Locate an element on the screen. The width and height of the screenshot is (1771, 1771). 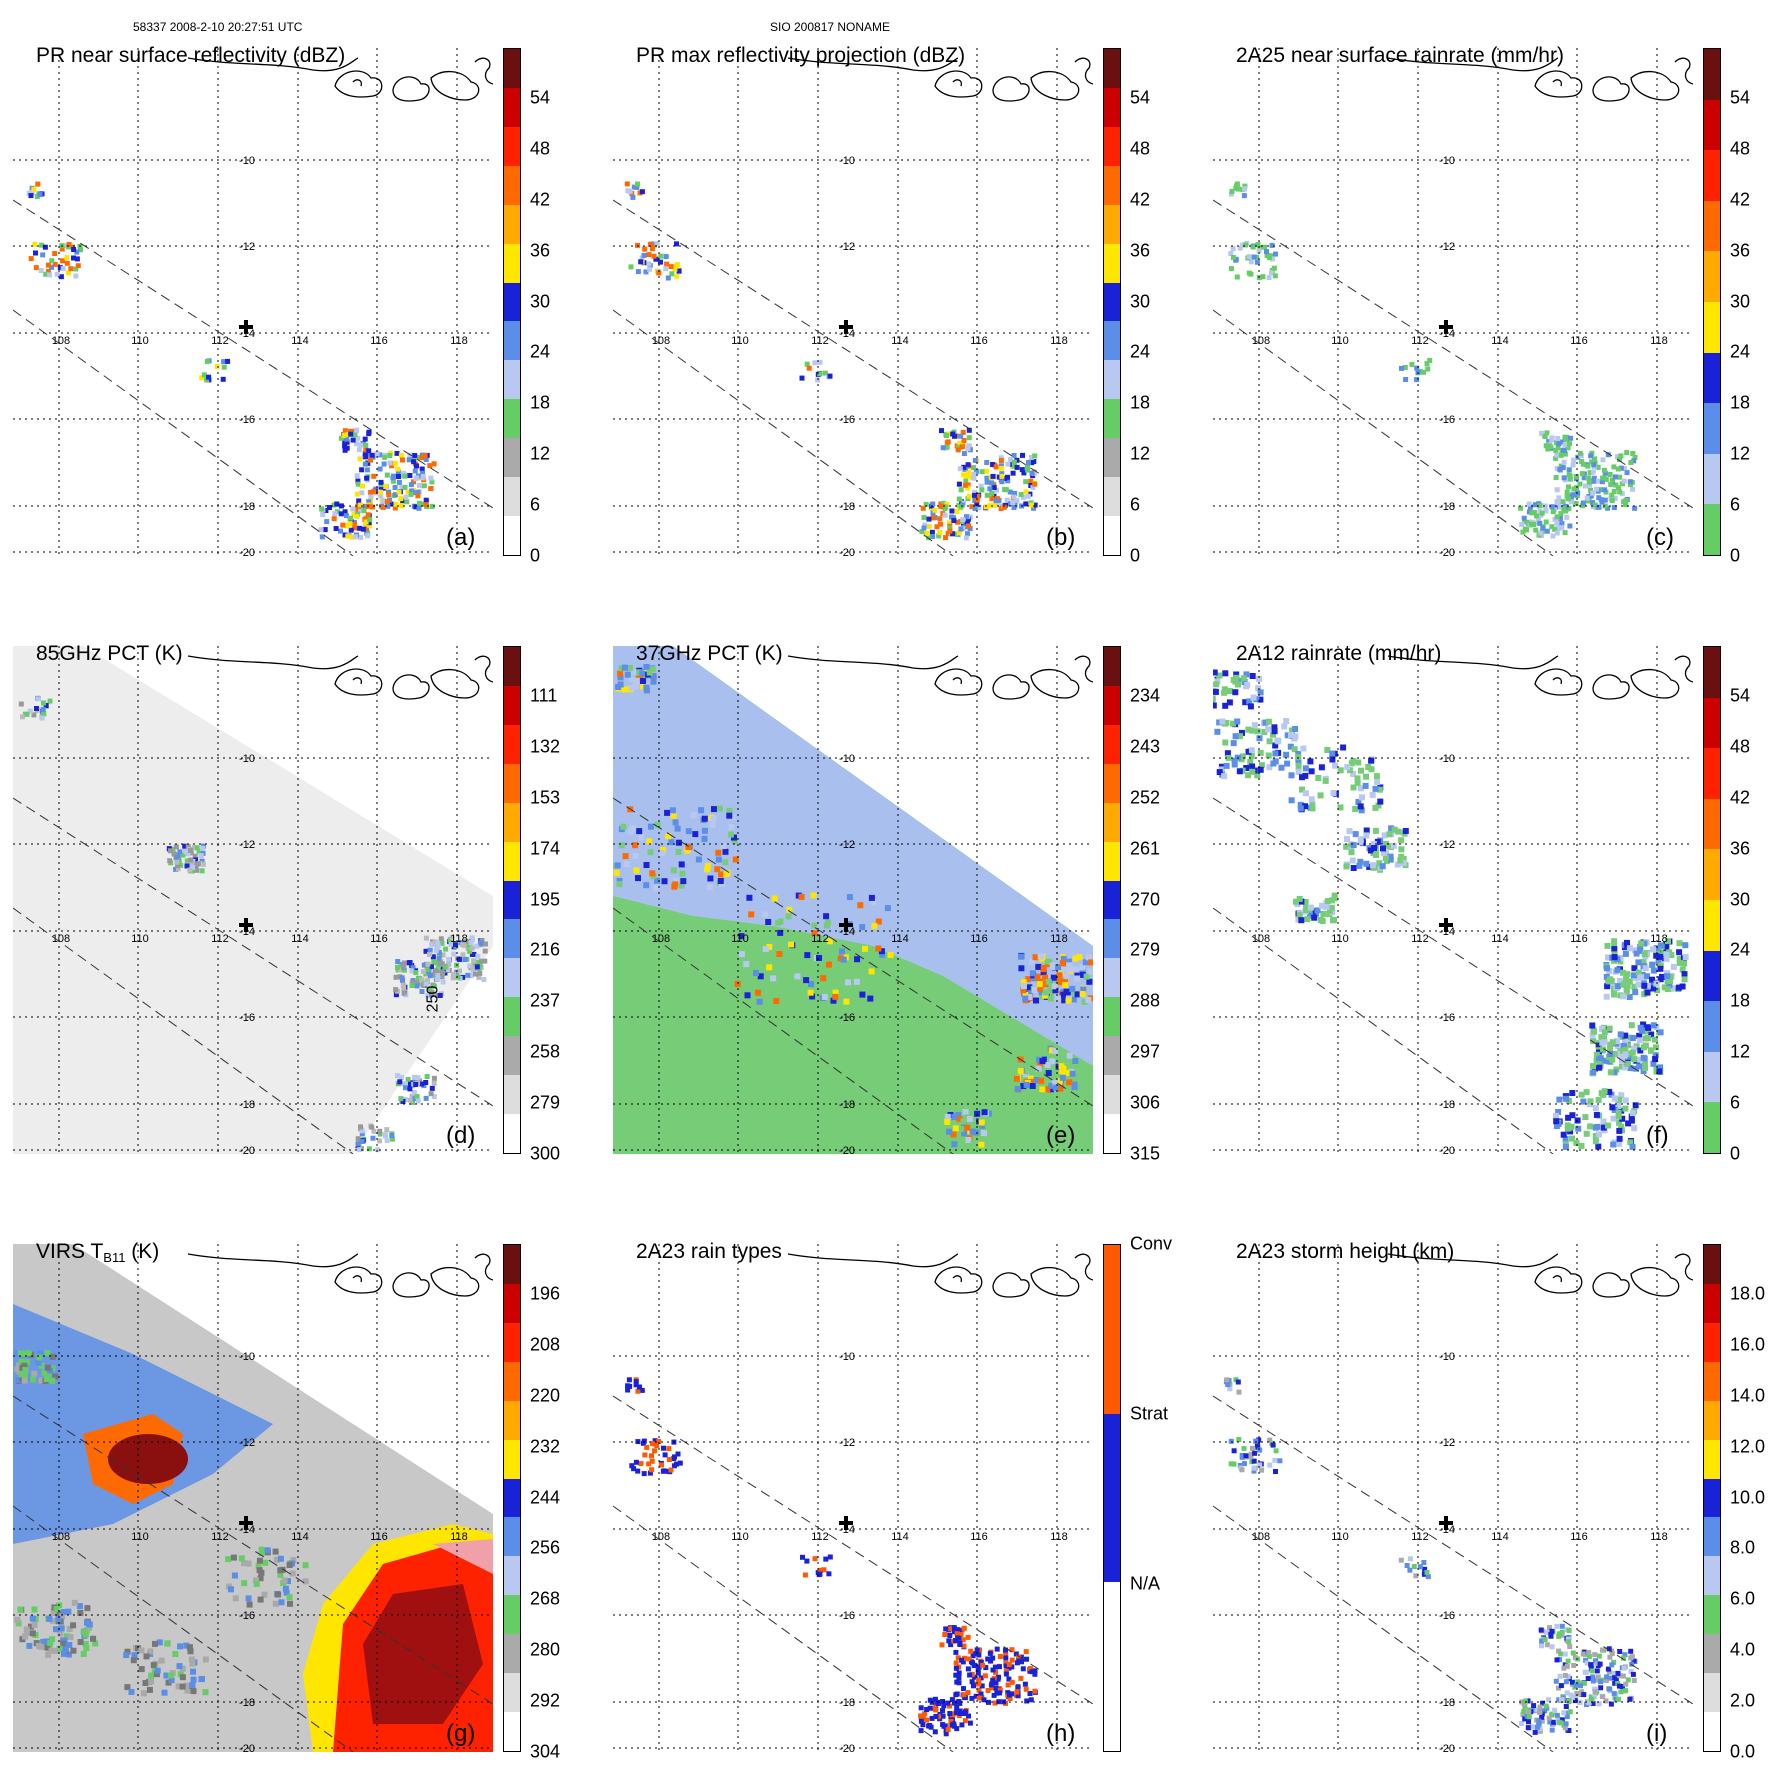
colorbar-ticks: 54 48 42 36 30 24 18 12 6 0 is located at coordinates (1160, 307).